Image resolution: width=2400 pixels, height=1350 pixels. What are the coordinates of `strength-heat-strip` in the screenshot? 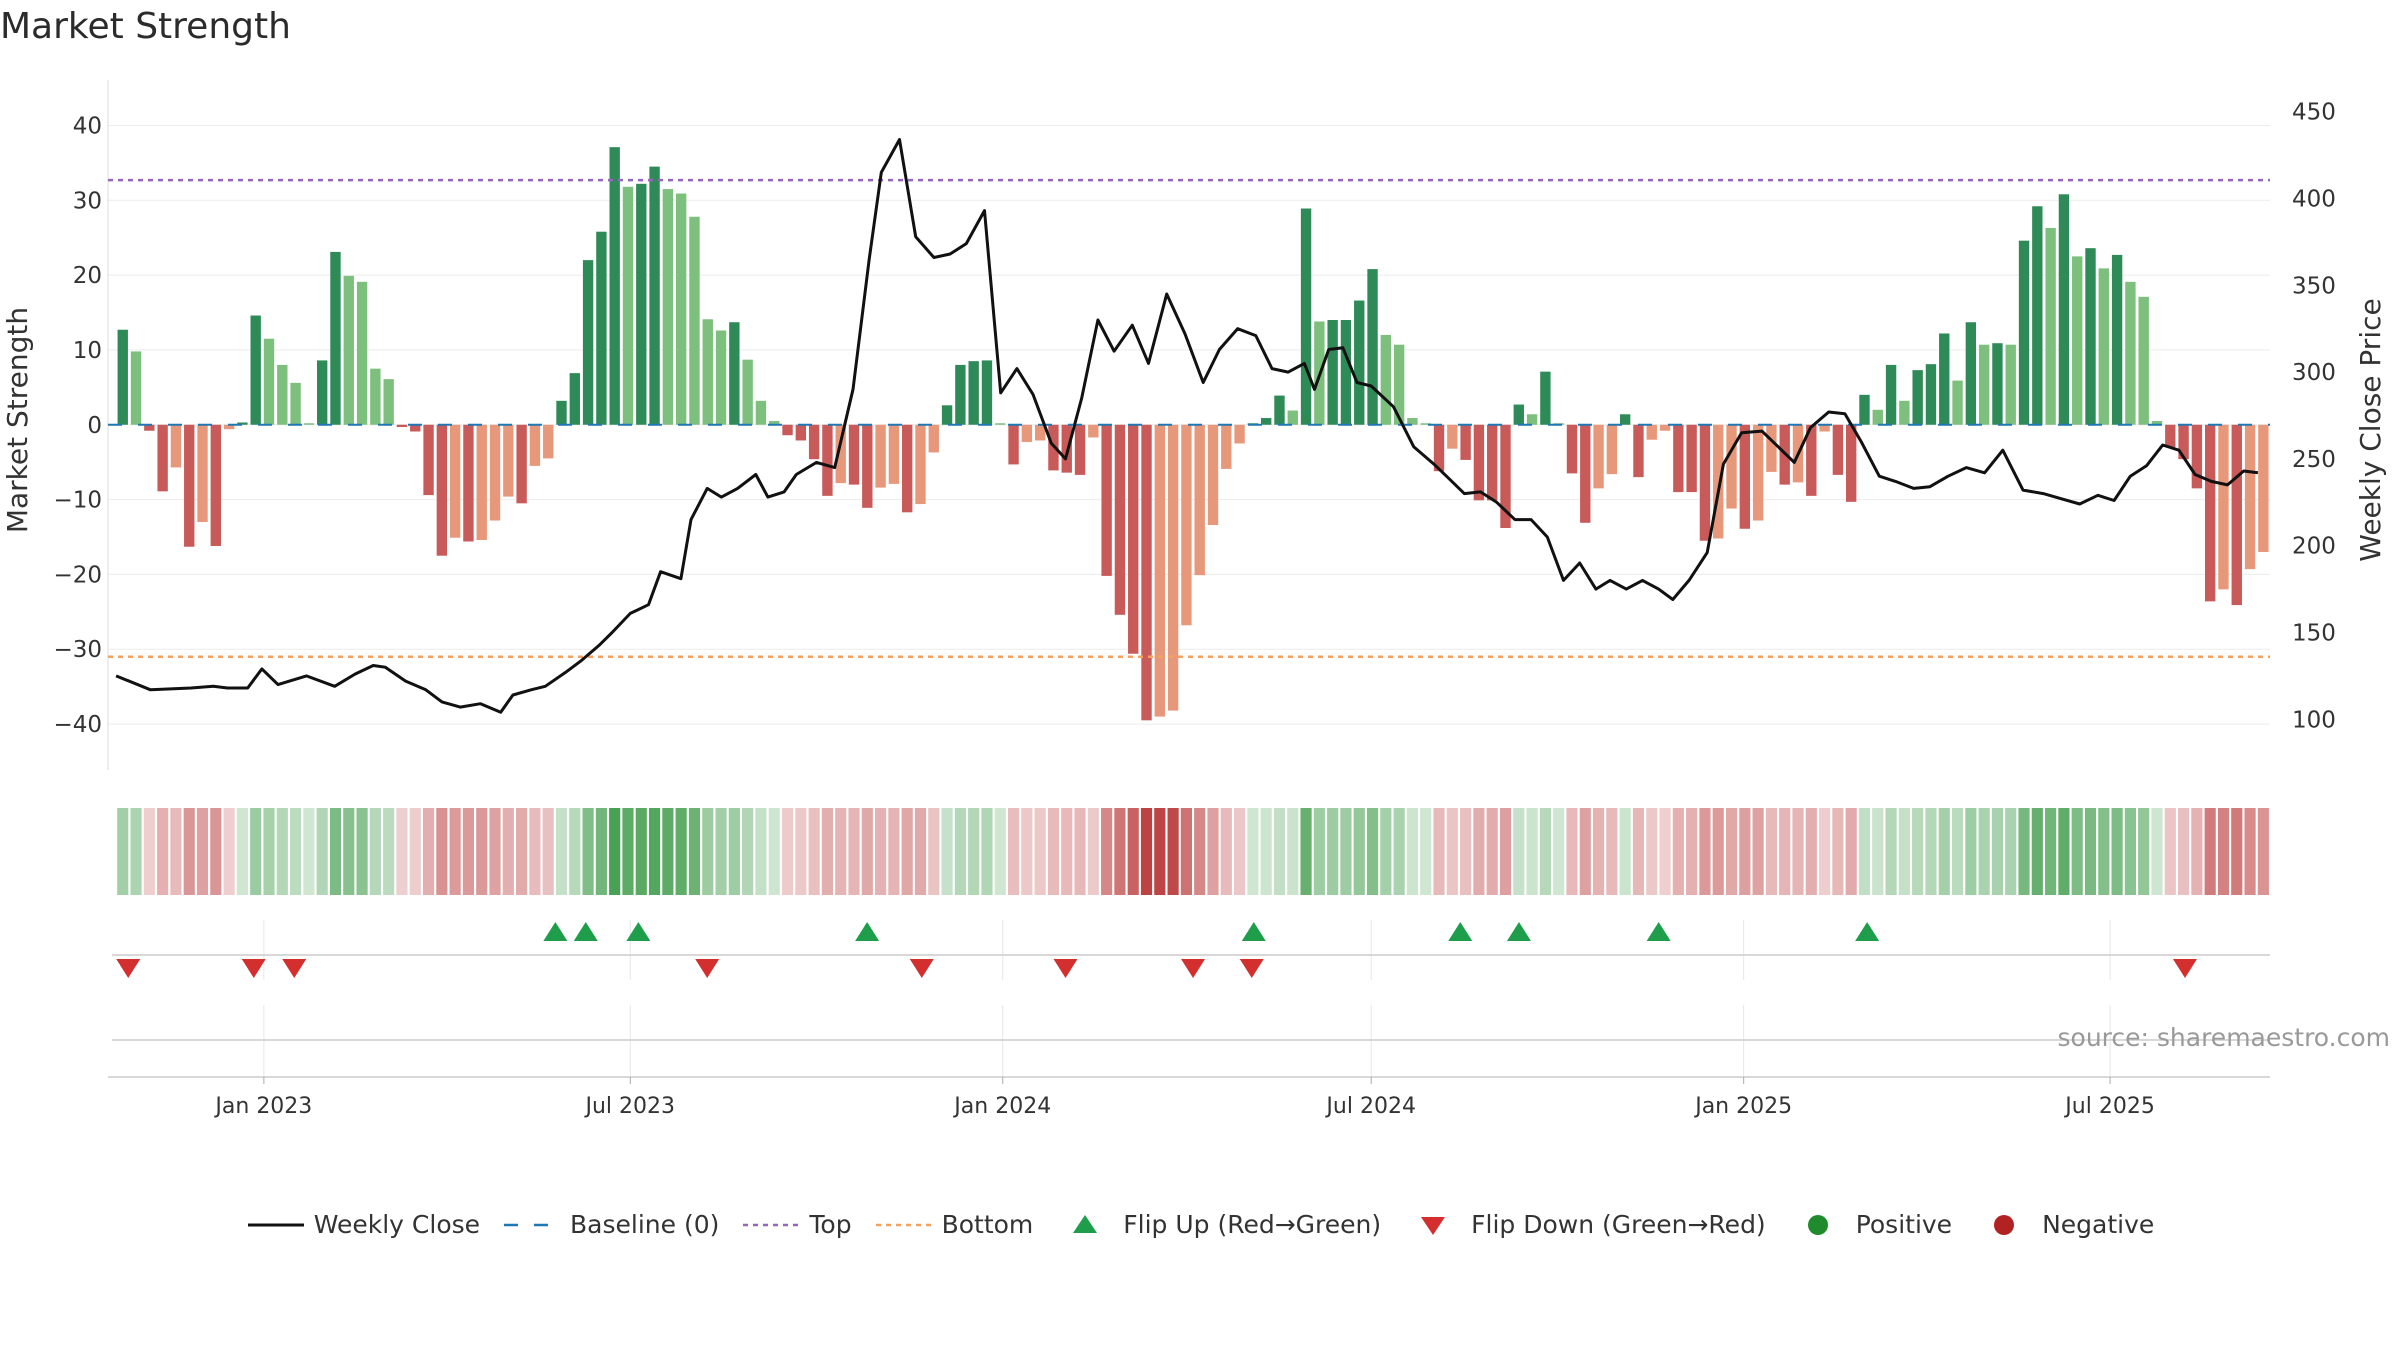 It's located at (1193, 851).